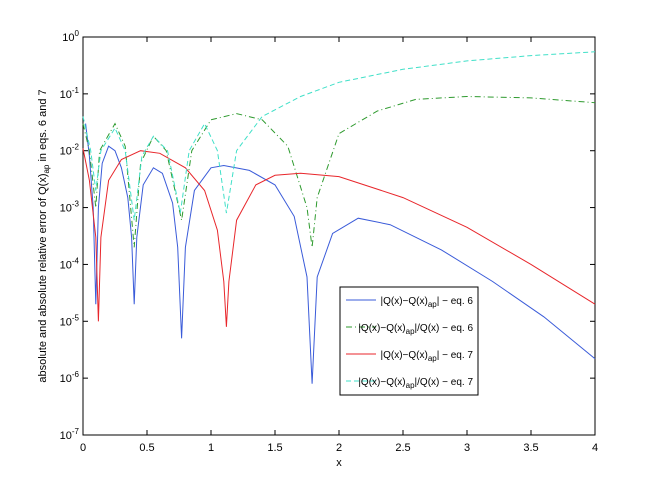 This screenshot has width=654, height=491. Describe the element at coordinates (83, 448) in the screenshot. I see `x-tick-label: 0` at that location.